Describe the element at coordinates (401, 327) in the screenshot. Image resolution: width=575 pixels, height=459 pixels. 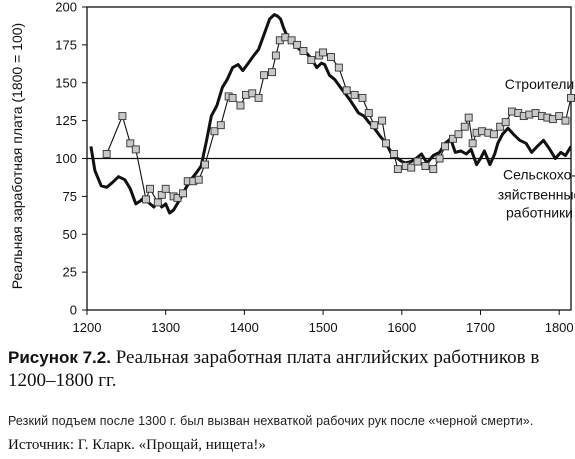
I see `x-tick-label: 1600` at that location.